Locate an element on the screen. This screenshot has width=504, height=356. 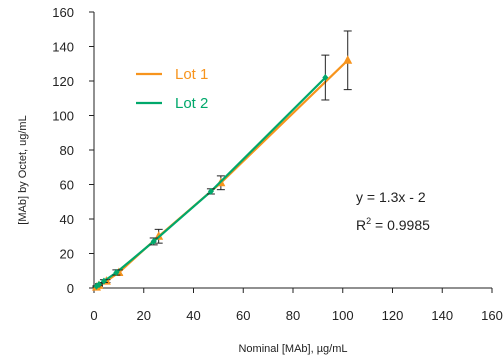
x-axis-label: Nominal [MAb], µg/mL is located at coordinates (292, 349).